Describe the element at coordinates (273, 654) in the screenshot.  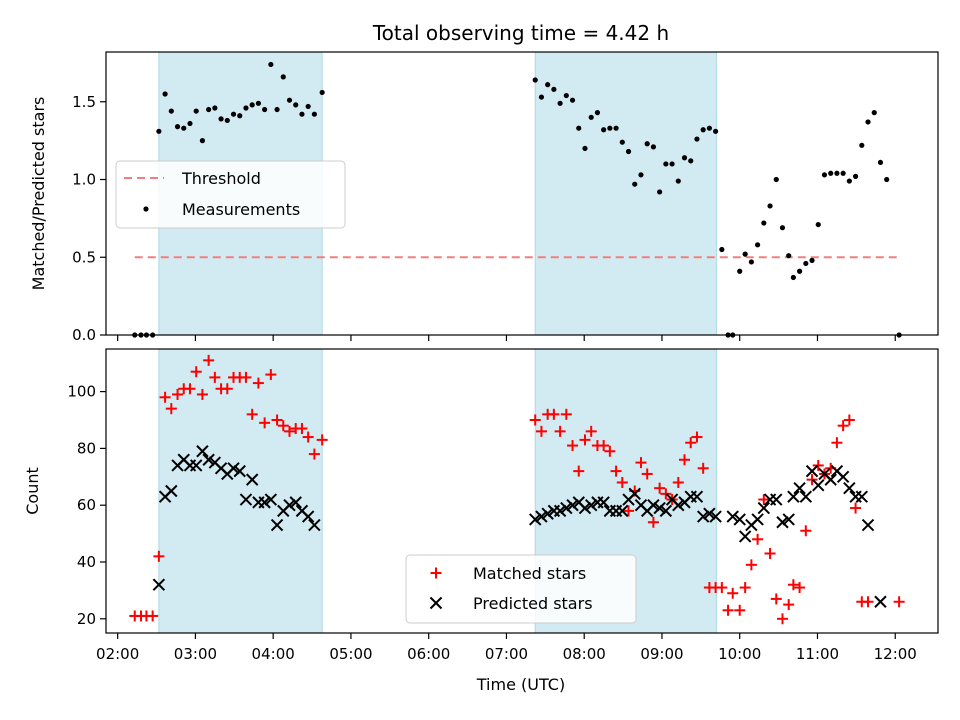
I see `x-tick-label: 04:00` at that location.